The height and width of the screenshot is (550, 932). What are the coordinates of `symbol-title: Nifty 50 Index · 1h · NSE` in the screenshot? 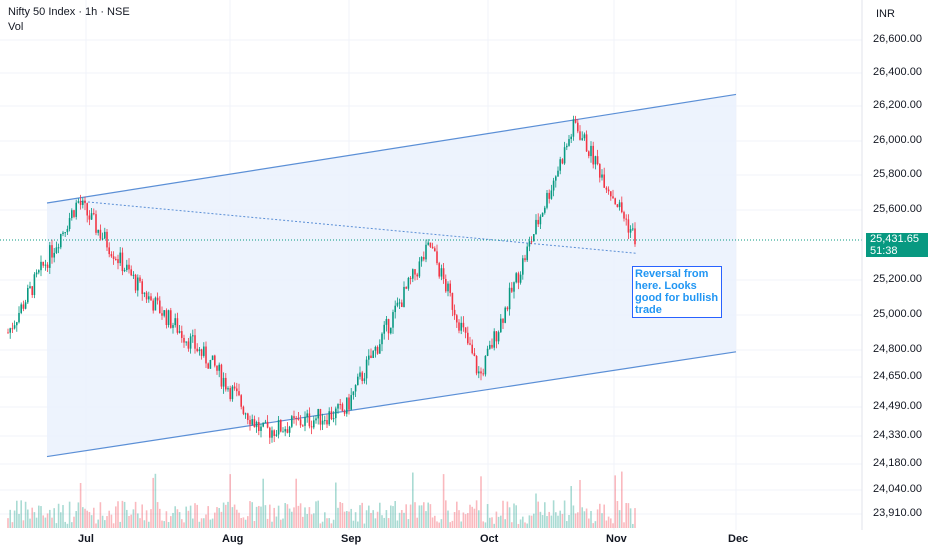 It's located at (69, 12).